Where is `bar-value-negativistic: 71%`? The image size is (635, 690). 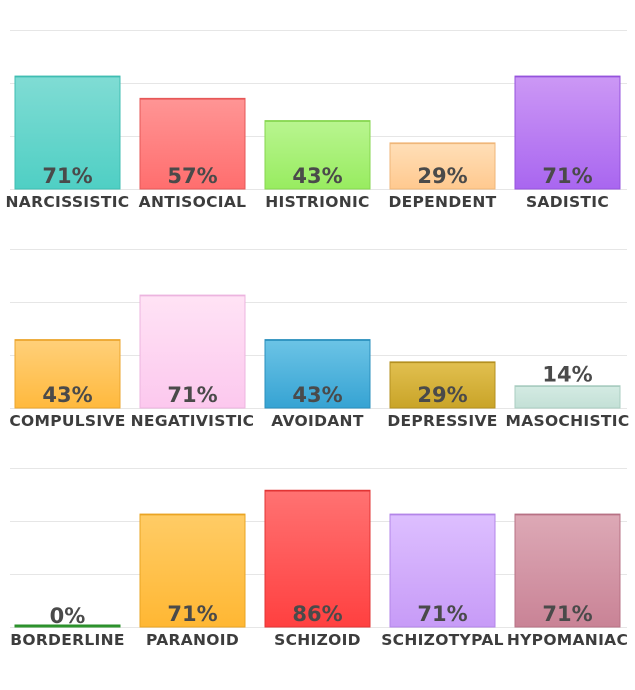
bar-value-negativistic: 71% is located at coordinates (192, 395).